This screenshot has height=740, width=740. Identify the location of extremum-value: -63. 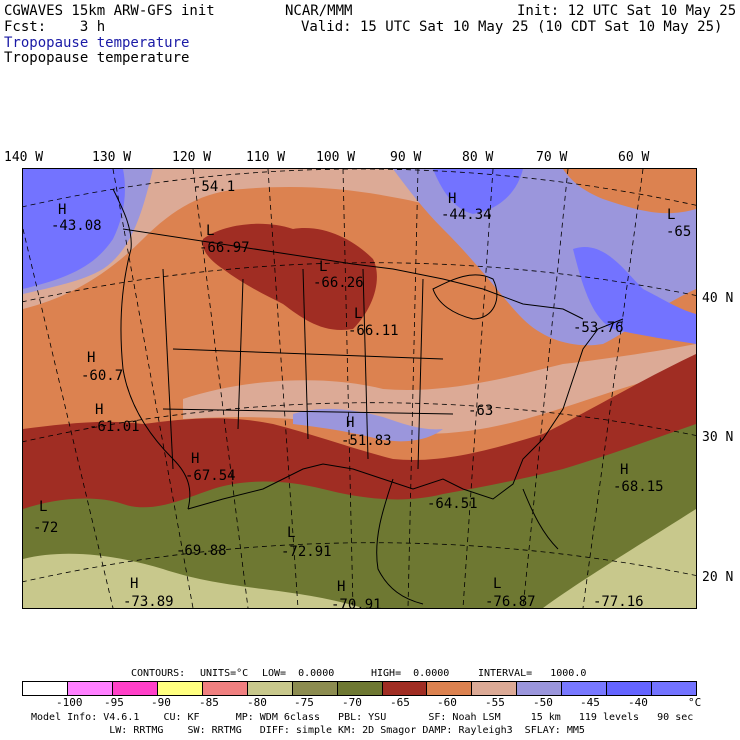
(480, 411).